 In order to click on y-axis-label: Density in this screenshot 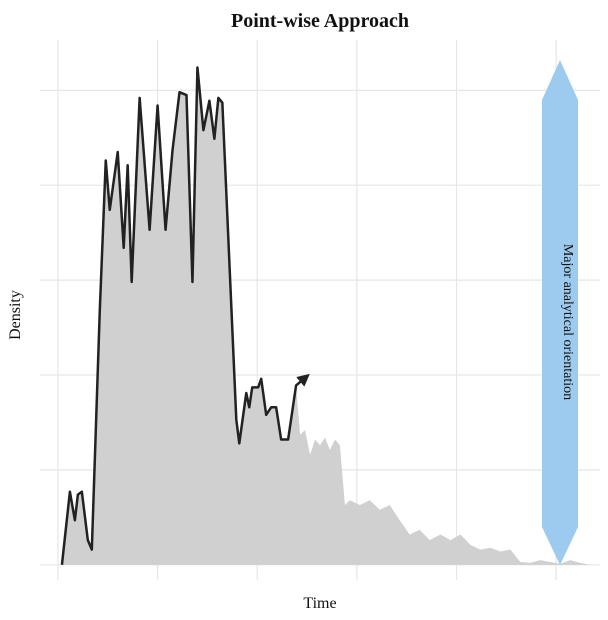, I will do `click(15, 315)`.